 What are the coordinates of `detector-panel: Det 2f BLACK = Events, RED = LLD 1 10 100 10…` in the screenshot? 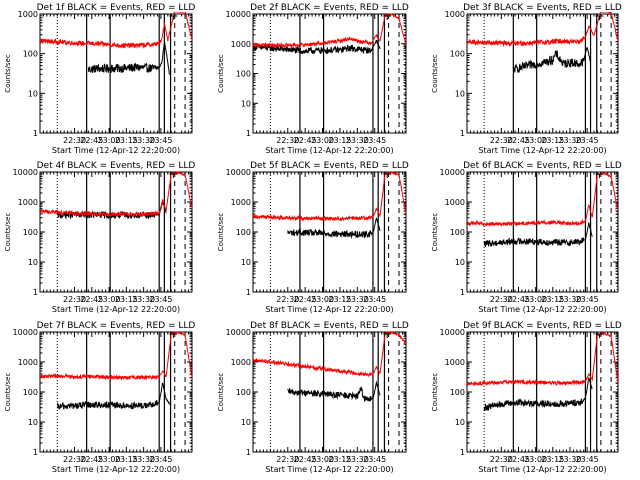 It's located at (313, 79).